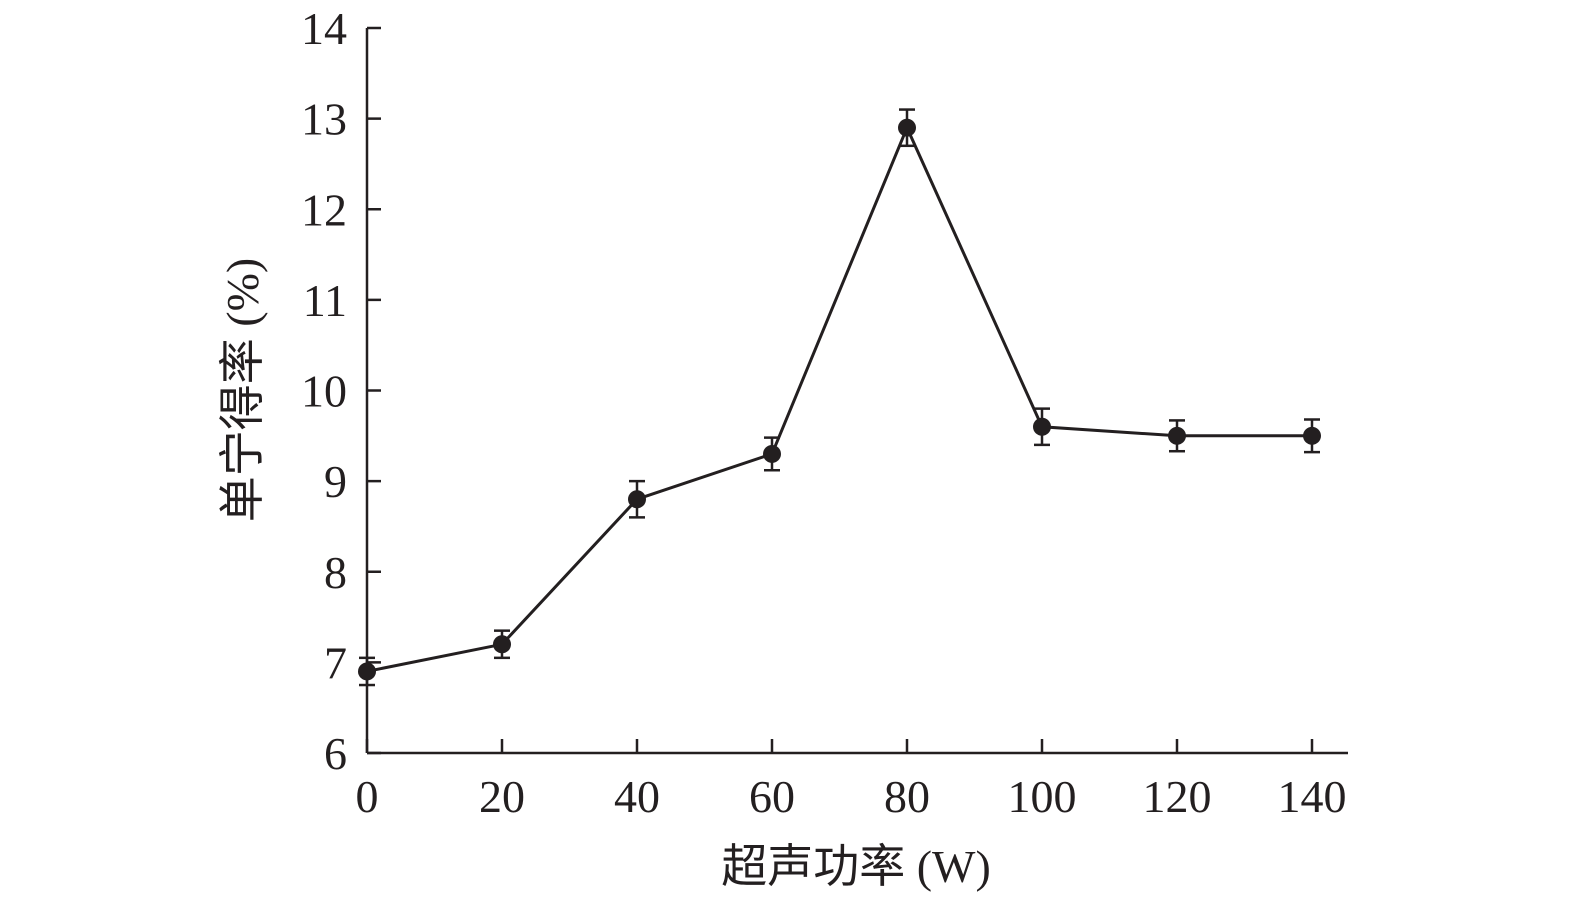 This screenshot has height=905, width=1575. What do you see at coordinates (324, 209) in the screenshot?
I see `y-tick-label: 12` at bounding box center [324, 209].